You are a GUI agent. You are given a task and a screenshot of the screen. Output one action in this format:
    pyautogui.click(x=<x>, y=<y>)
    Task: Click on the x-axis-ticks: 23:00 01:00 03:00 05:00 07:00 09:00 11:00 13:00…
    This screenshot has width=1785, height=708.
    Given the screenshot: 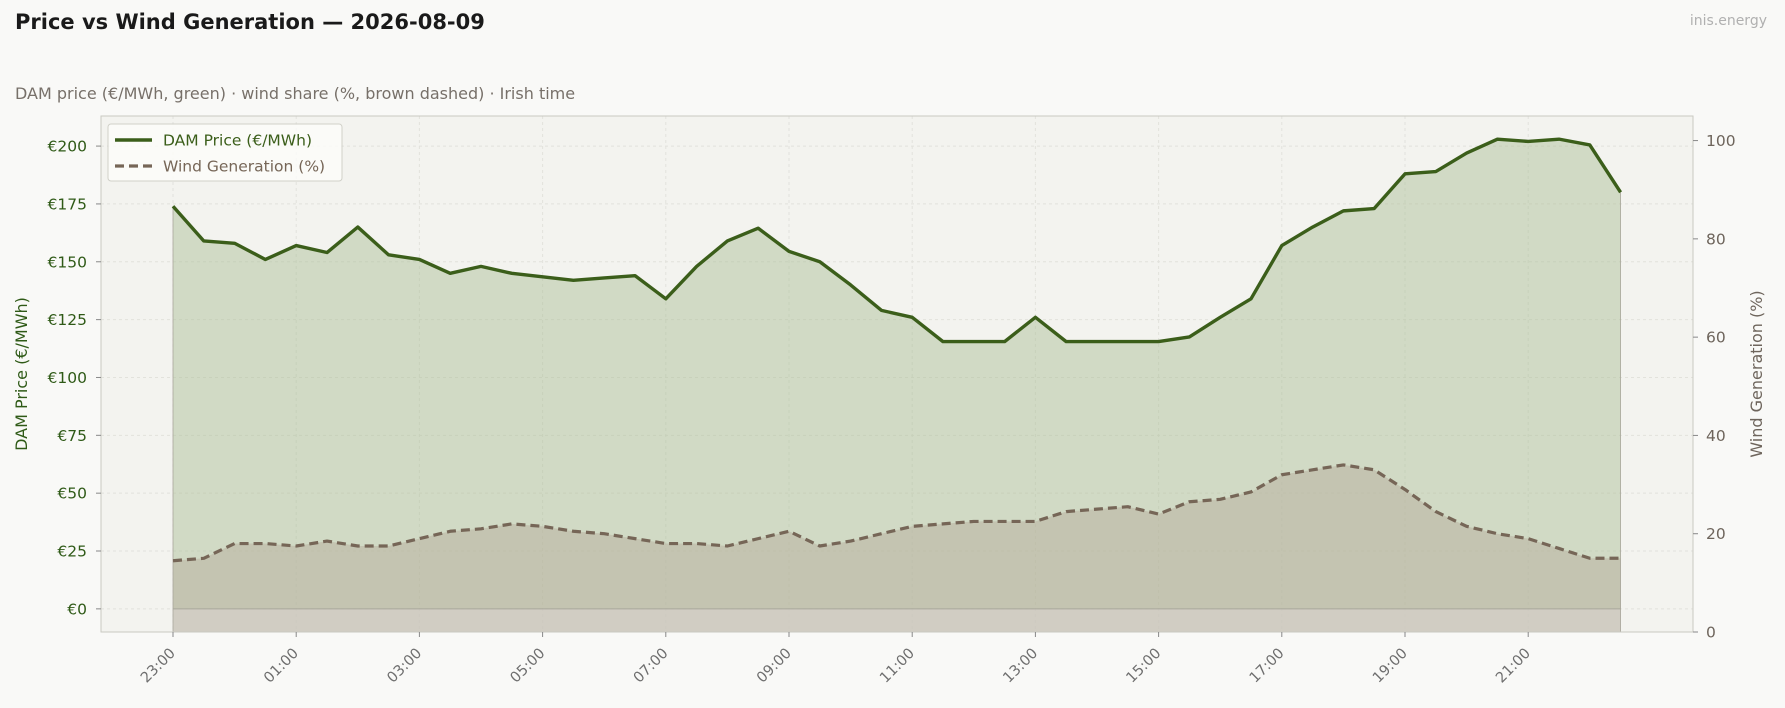 What is the action you would take?
    pyautogui.click(x=836, y=659)
    